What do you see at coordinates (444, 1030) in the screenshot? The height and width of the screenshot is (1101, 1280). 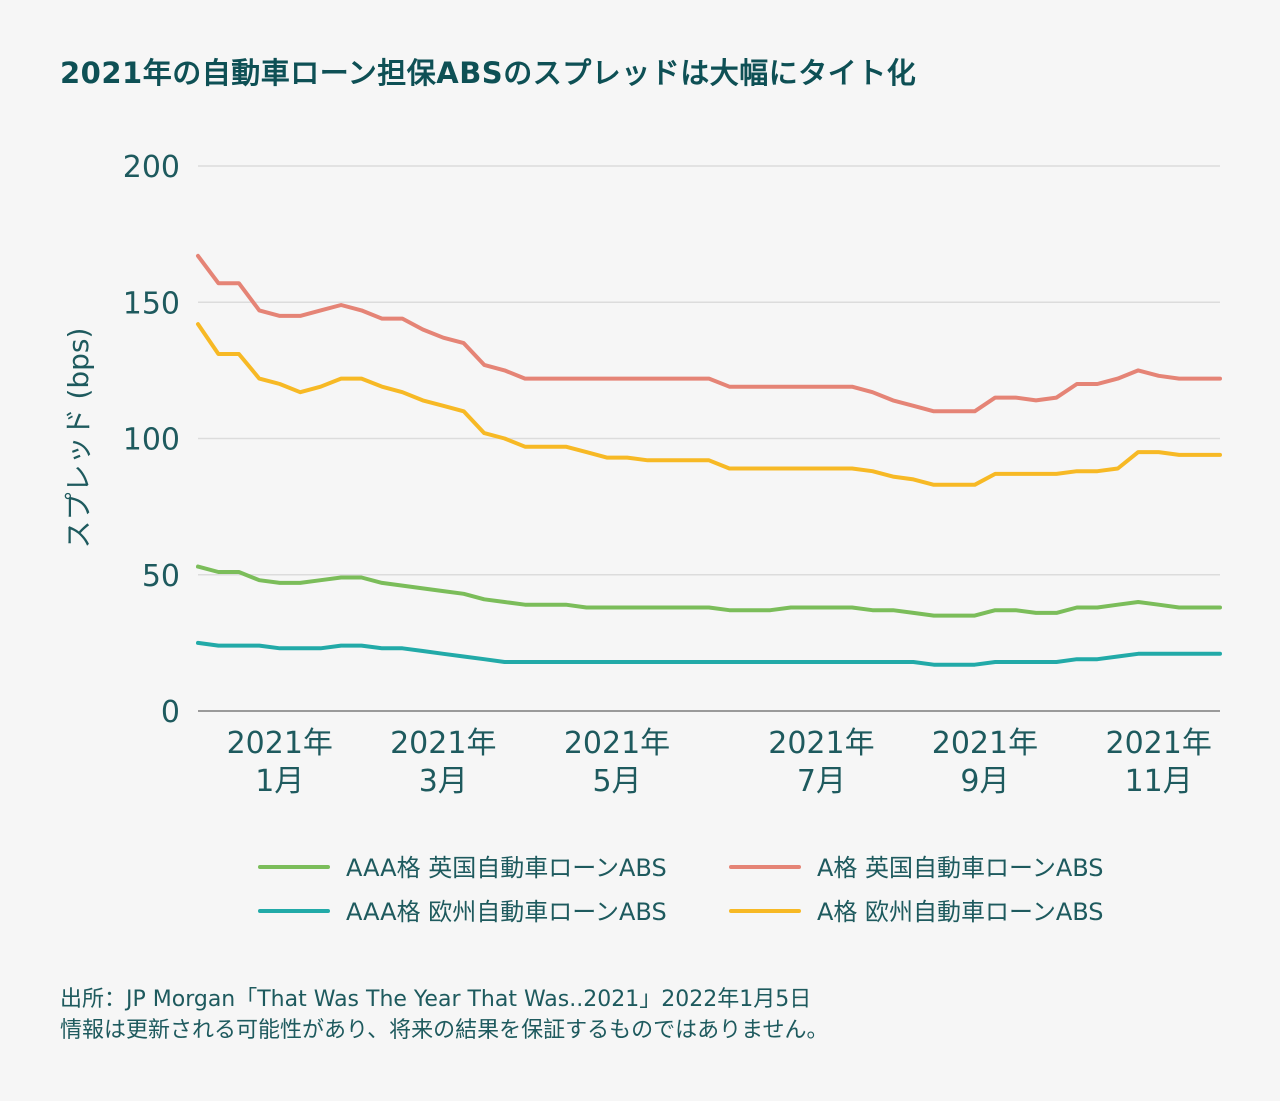 I see `source-line-2: 情報は更新される可能性があり、将来の結果を保証するものではありません。` at bounding box center [444, 1030].